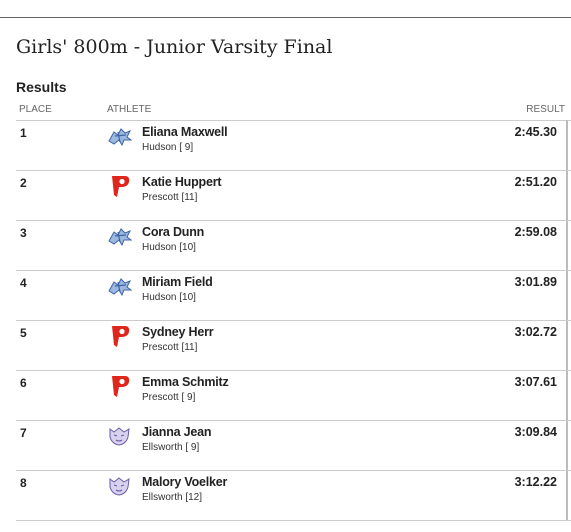  What do you see at coordinates (535, 432) in the screenshot?
I see `result-time: 3:09.84` at bounding box center [535, 432].